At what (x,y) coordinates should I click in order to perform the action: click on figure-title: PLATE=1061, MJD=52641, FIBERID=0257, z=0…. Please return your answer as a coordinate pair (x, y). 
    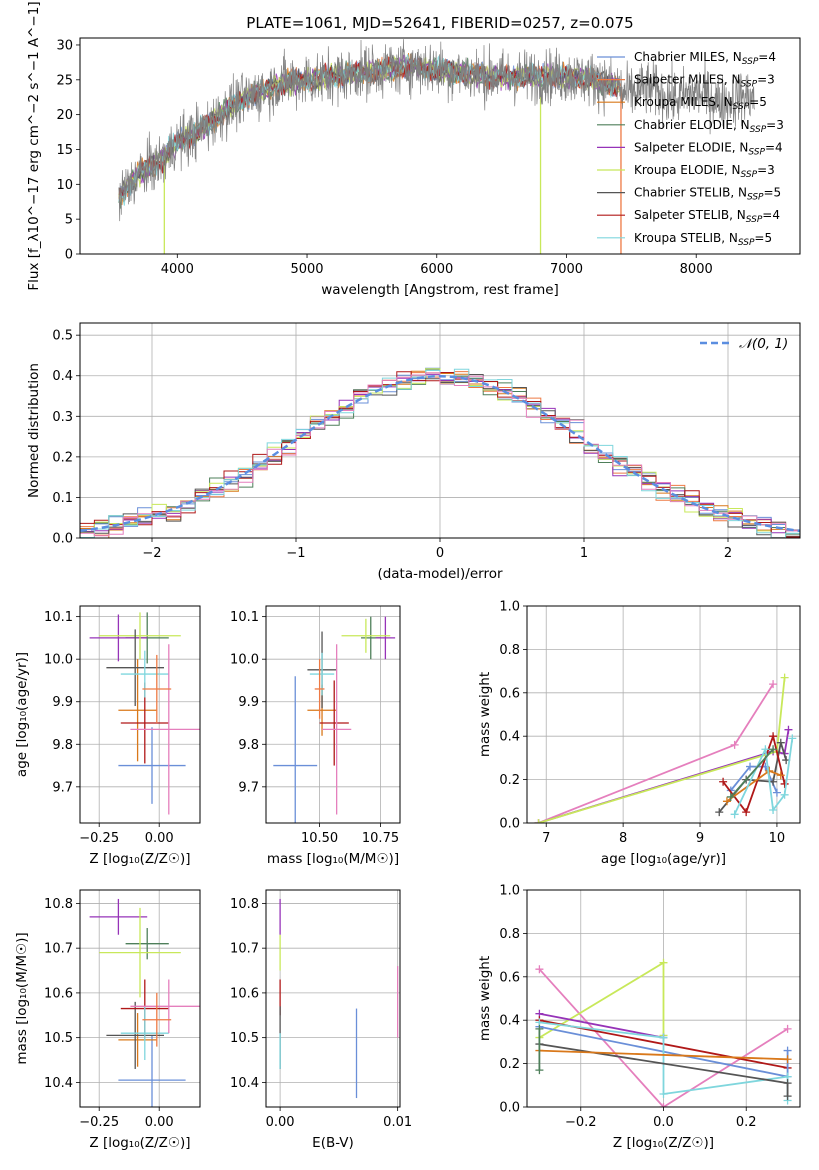
    Looking at the image, I should click on (439, 23).